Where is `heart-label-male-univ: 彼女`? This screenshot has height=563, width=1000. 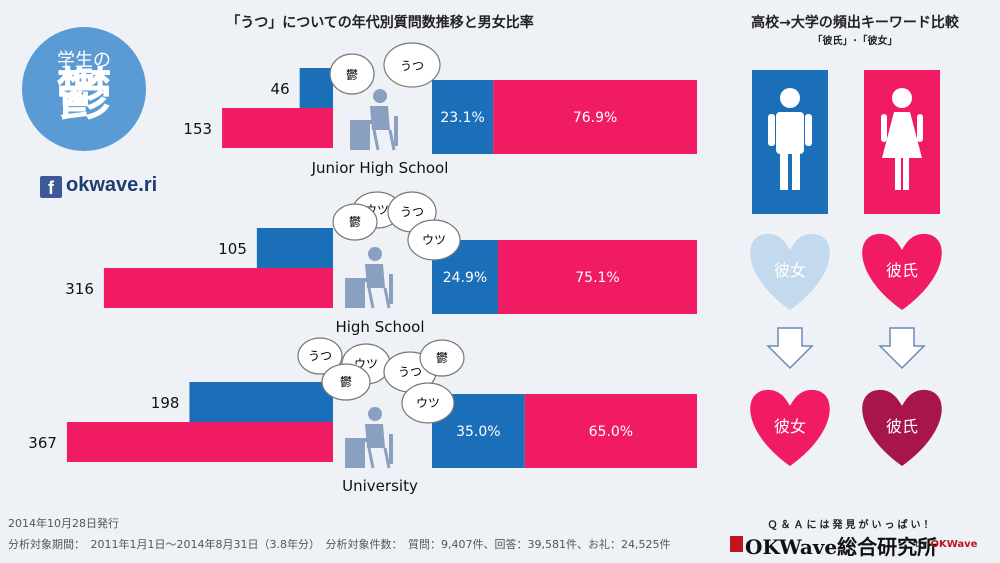 heart-label-male-univ: 彼女 is located at coordinates (790, 426).